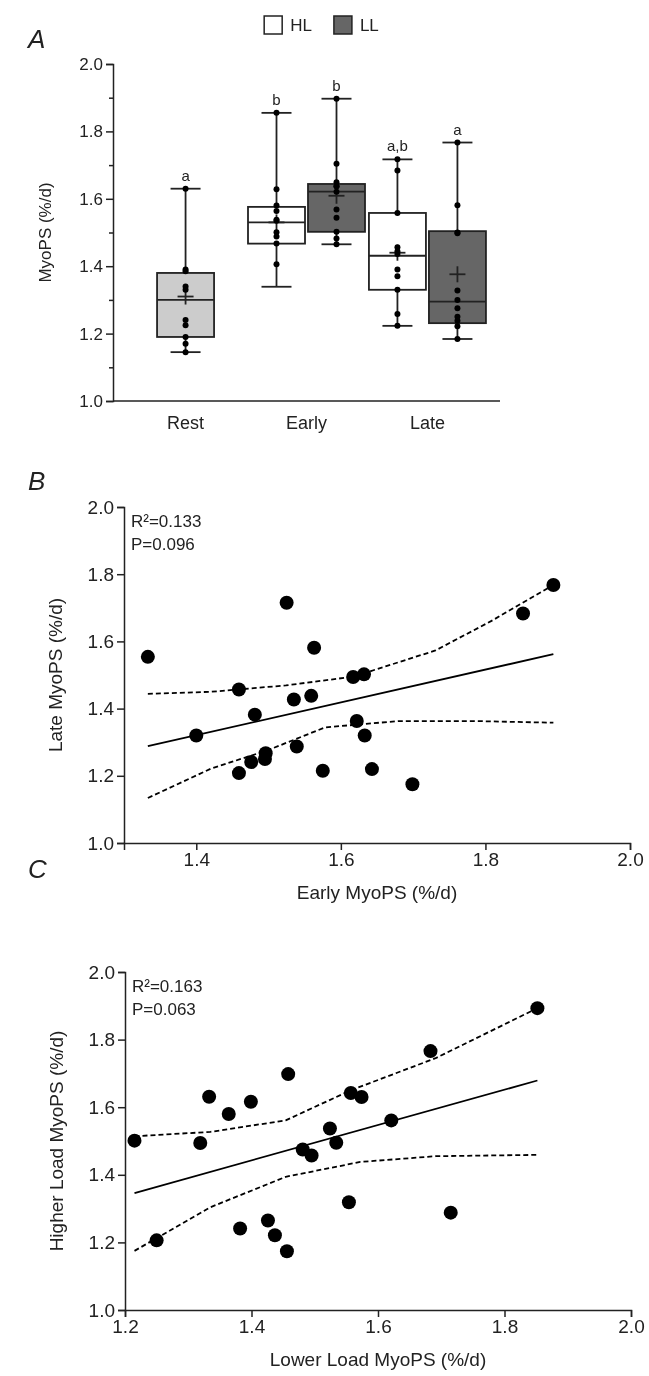 Image resolution: width=649 pixels, height=1376 pixels. I want to click on chart-title: C, so click(37, 869).